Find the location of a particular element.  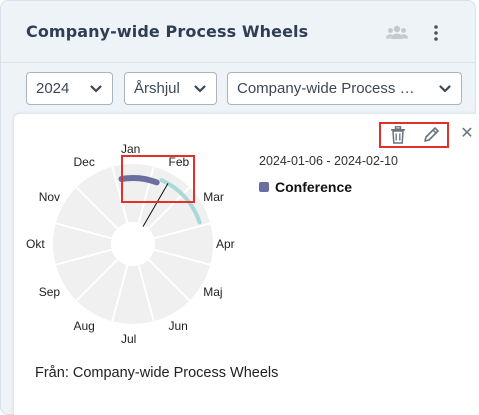

month-label-jun: Jun is located at coordinates (178, 326).